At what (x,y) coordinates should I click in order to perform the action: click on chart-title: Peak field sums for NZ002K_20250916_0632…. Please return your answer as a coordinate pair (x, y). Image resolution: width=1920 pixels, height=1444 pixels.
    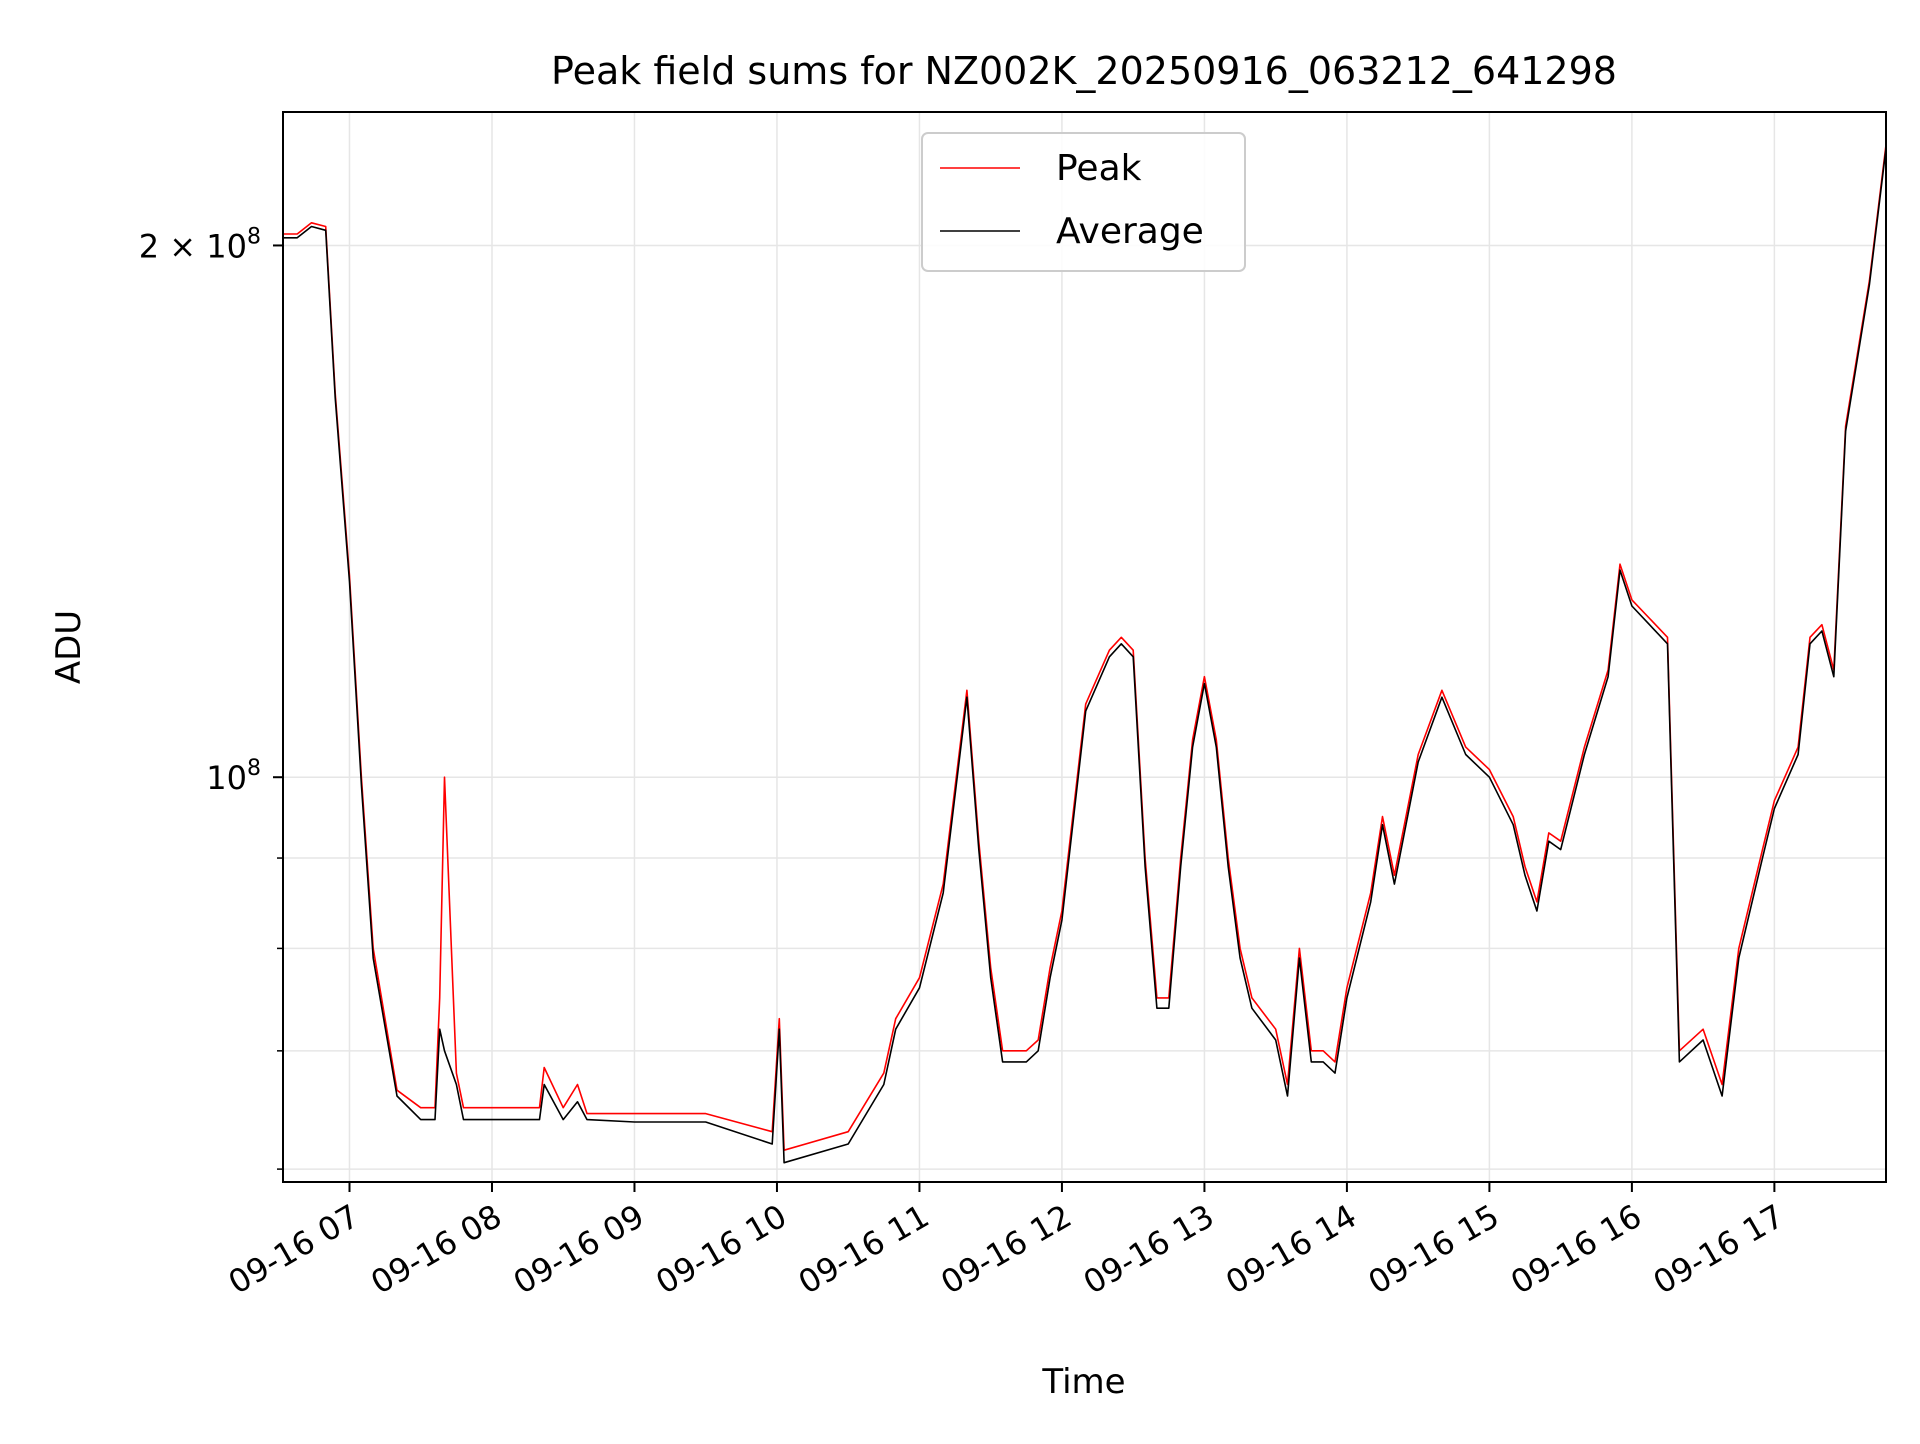
    Looking at the image, I should click on (1084, 71).